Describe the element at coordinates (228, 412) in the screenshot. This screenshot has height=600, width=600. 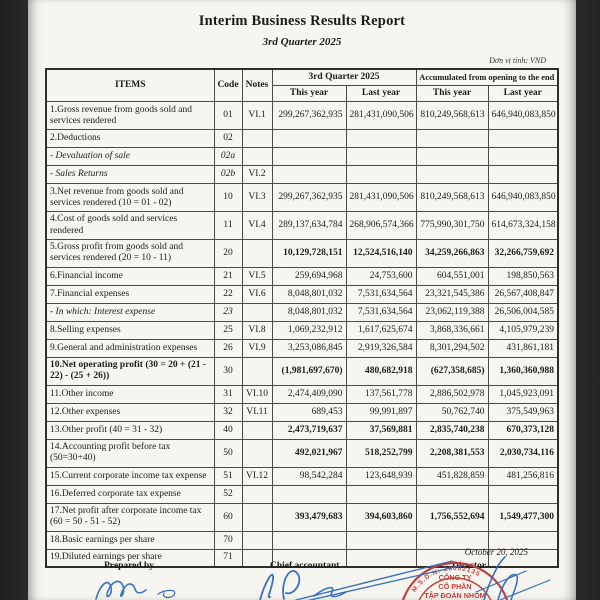
I see `code-cell: 32` at that location.